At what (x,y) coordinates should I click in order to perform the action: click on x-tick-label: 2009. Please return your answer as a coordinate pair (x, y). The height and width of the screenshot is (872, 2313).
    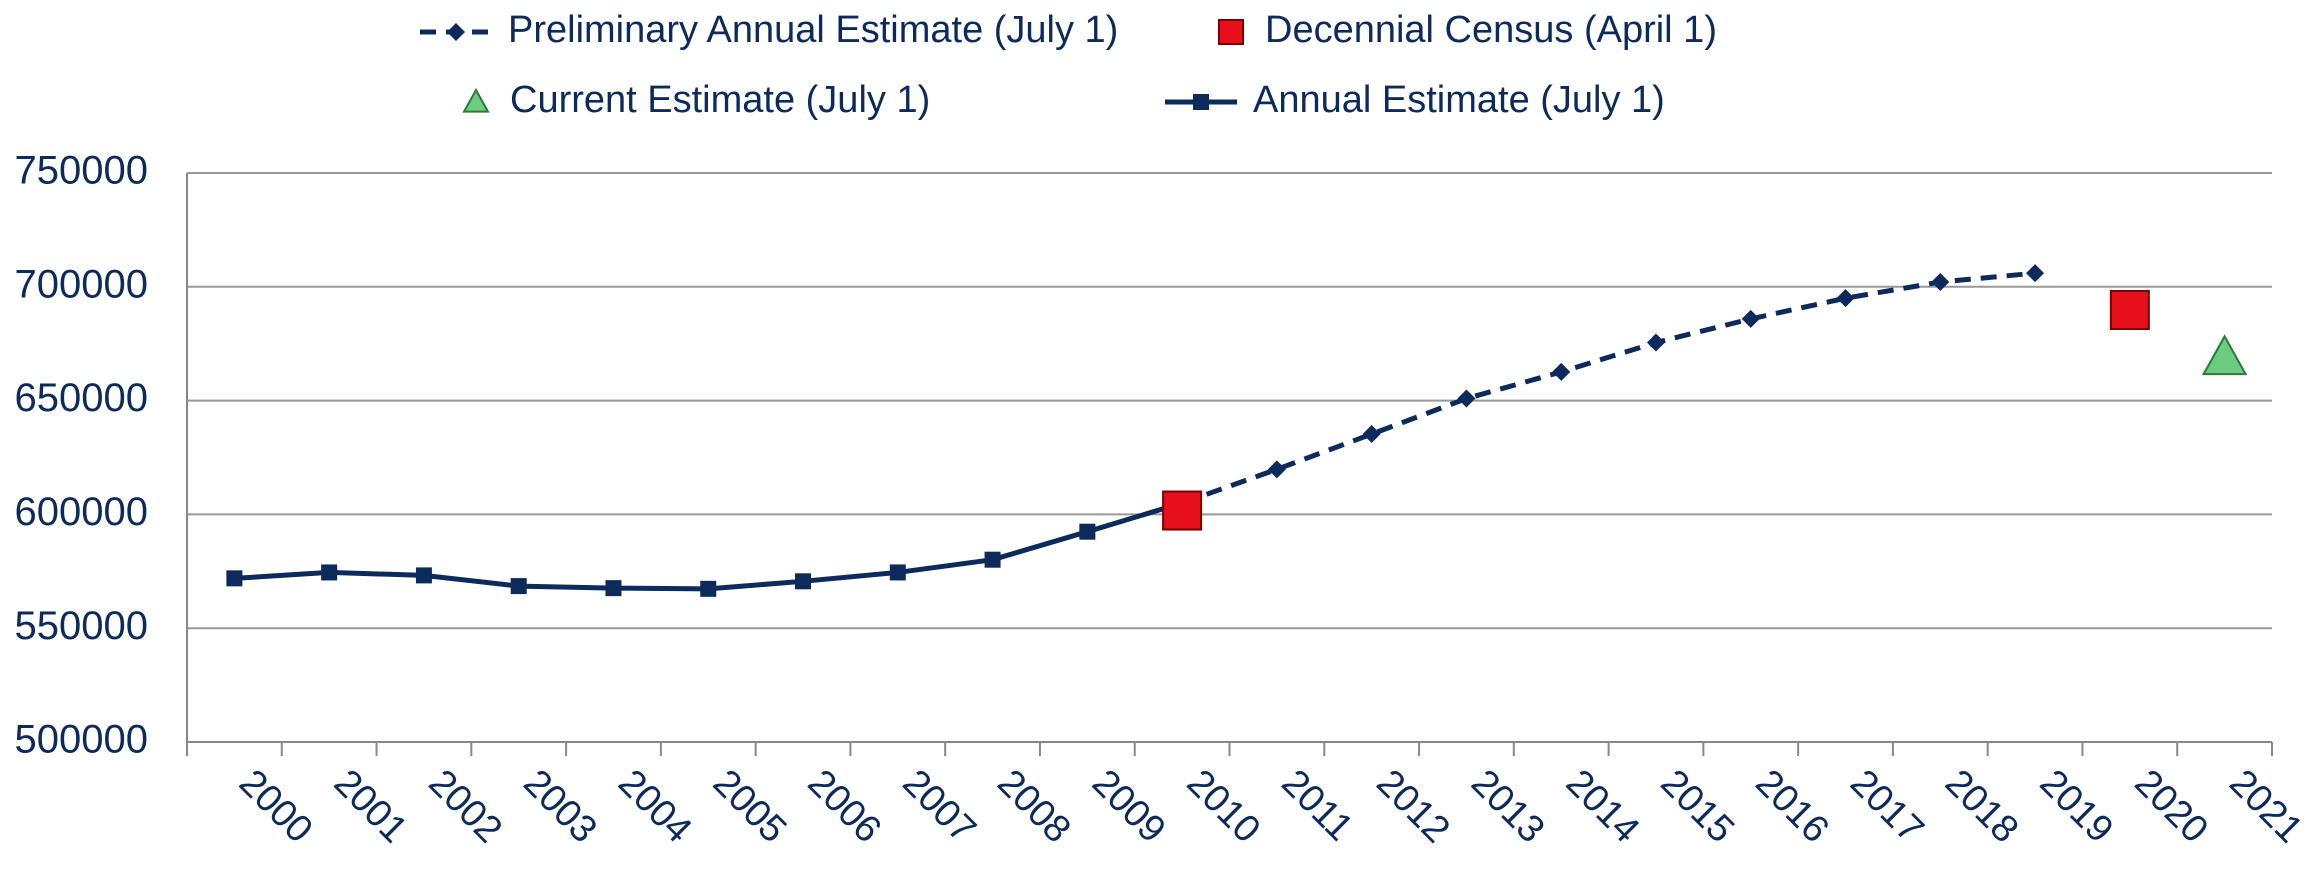
    Looking at the image, I should click on (1128, 806).